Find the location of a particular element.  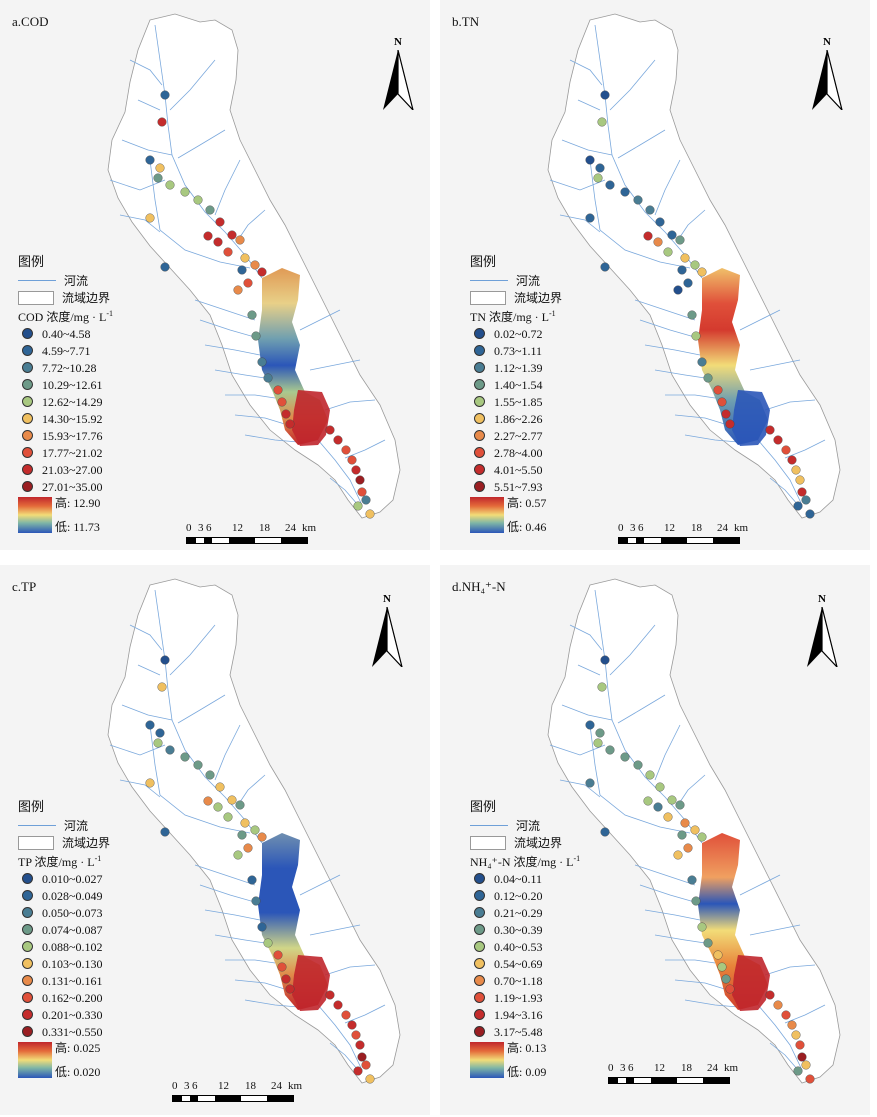

ramp-low-label: 低: 0.46 is located at coordinates (527, 527).